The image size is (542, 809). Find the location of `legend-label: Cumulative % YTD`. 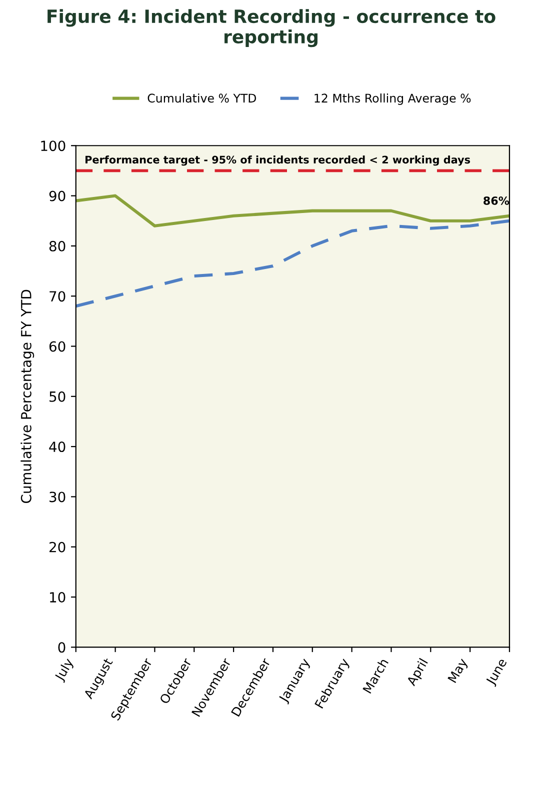

legend-label: Cumulative % YTD is located at coordinates (202, 98).